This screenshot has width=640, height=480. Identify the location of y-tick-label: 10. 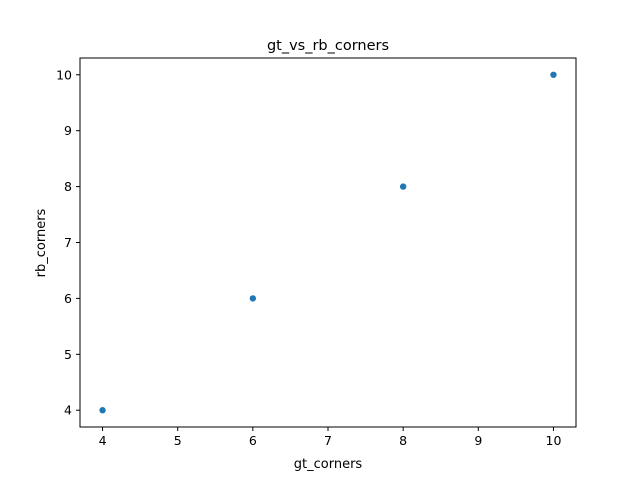
(64, 74).